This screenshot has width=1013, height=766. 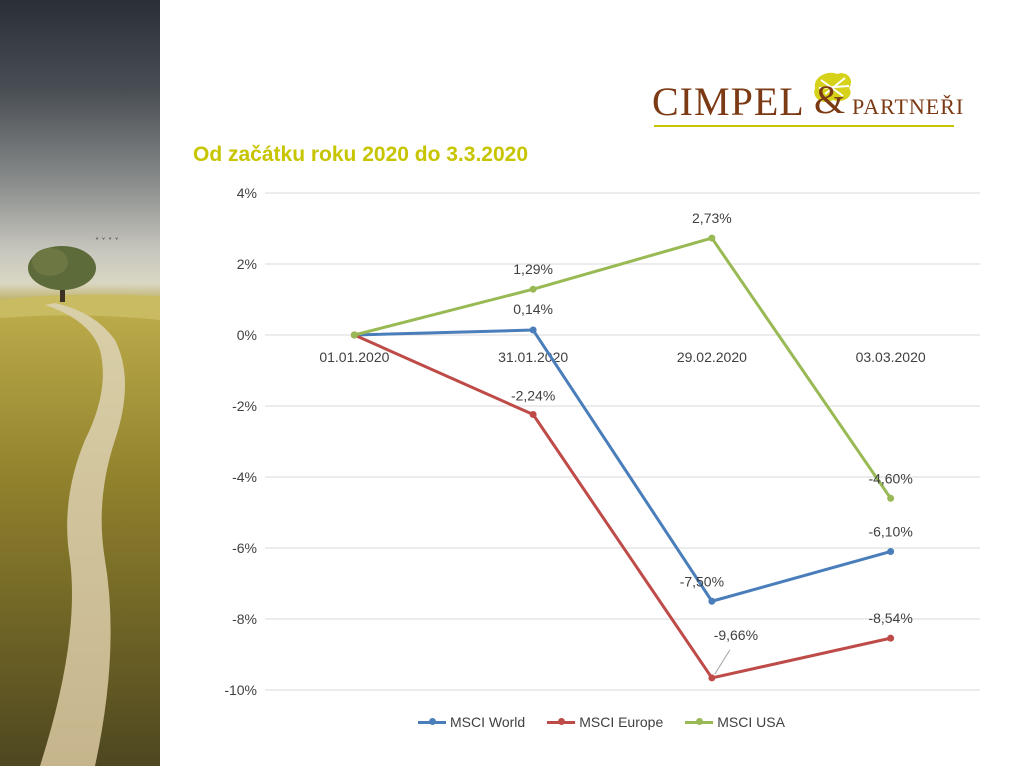 What do you see at coordinates (244, 619) in the screenshot?
I see `y-tick-label: -8%` at bounding box center [244, 619].